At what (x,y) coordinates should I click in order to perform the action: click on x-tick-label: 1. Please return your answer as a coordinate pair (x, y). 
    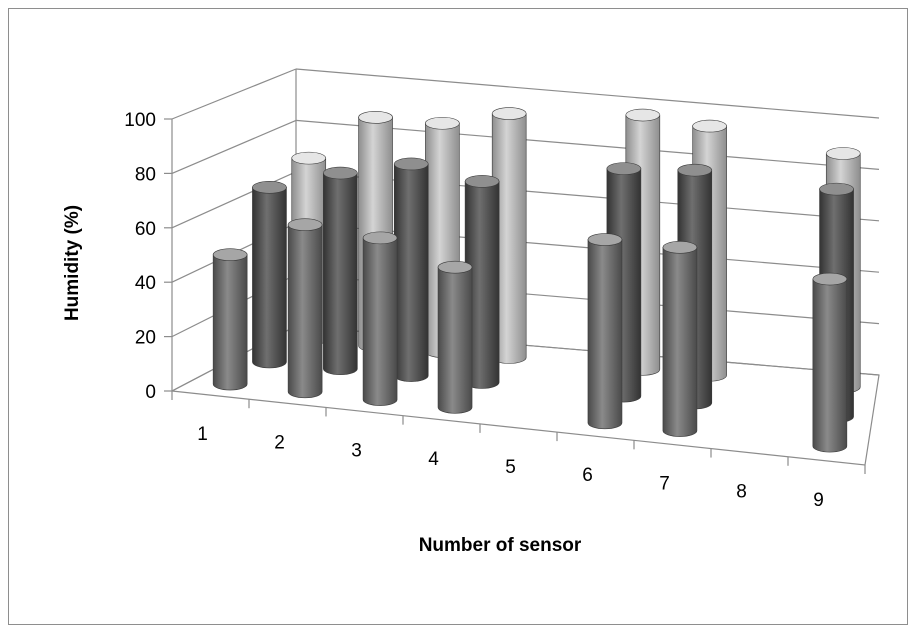
    Looking at the image, I should click on (202, 434).